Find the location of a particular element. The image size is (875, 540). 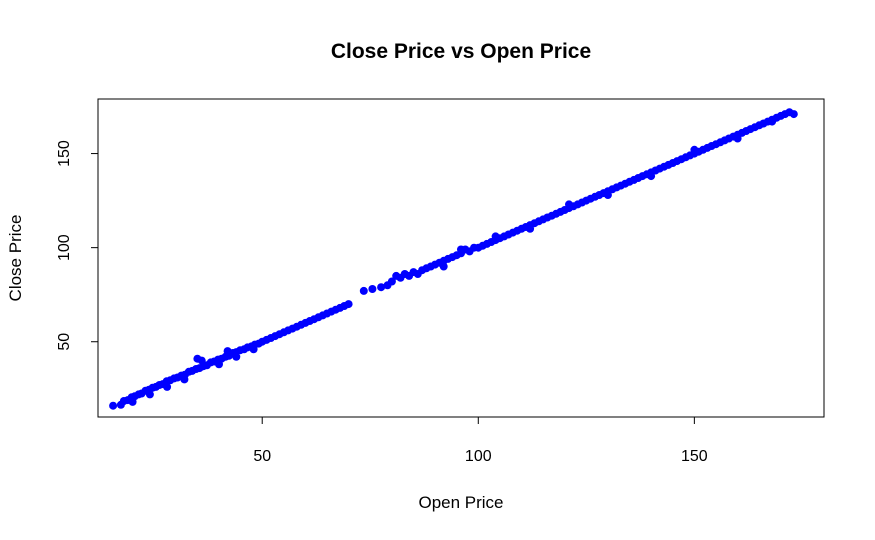

x-tick-label: 150 is located at coordinates (694, 456).